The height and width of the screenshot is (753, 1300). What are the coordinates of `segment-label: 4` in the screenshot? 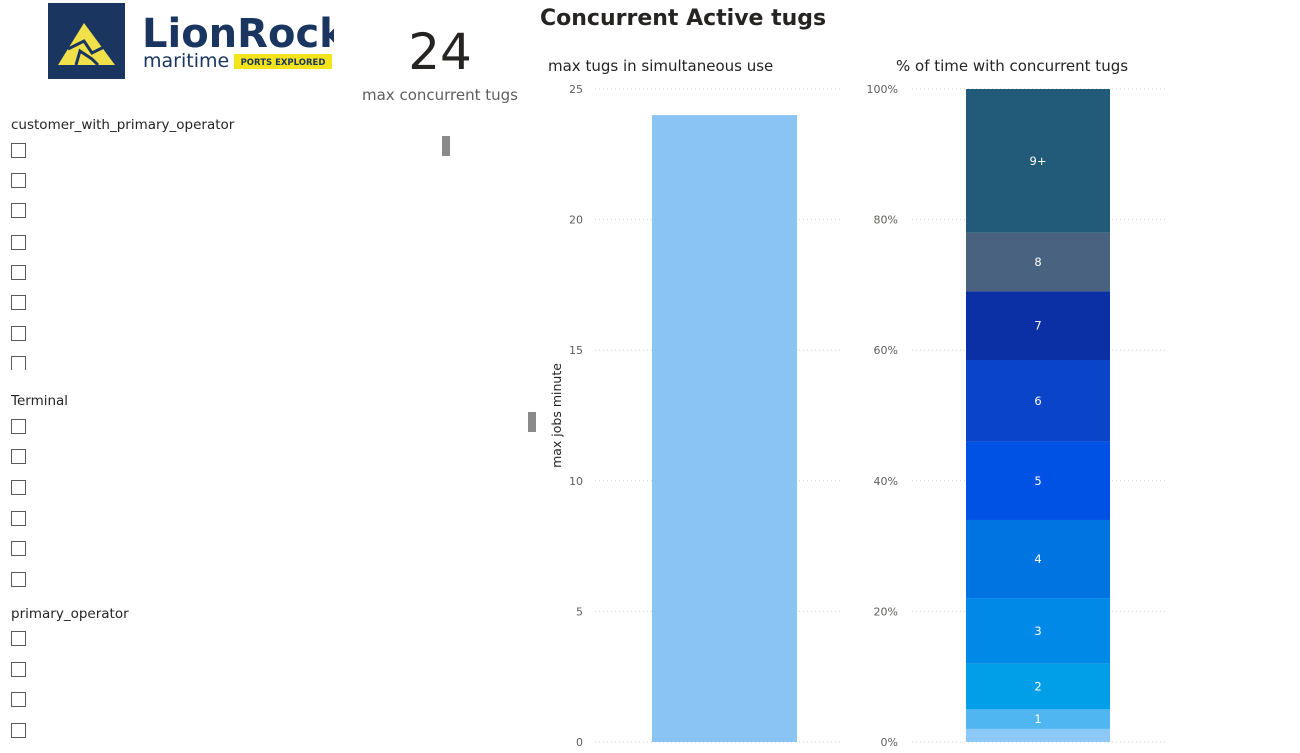 It's located at (1037, 559).